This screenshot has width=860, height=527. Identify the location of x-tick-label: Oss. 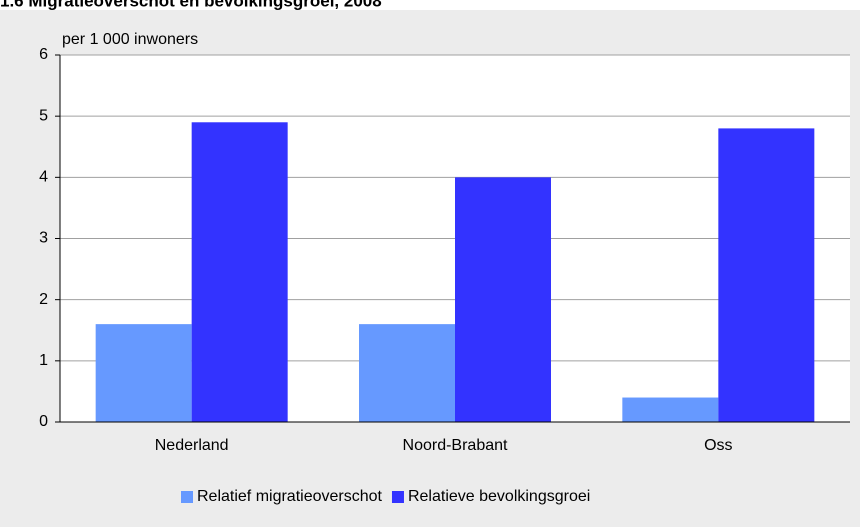
(718, 445).